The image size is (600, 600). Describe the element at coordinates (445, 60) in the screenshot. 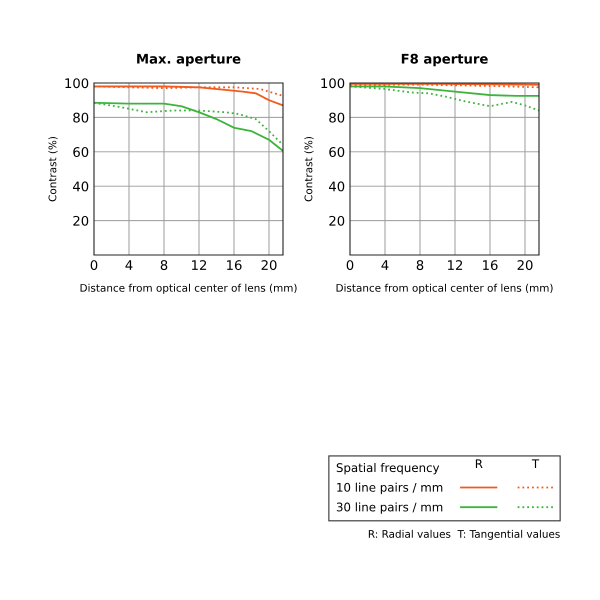

I see `chart-title: F8 aperture` at that location.